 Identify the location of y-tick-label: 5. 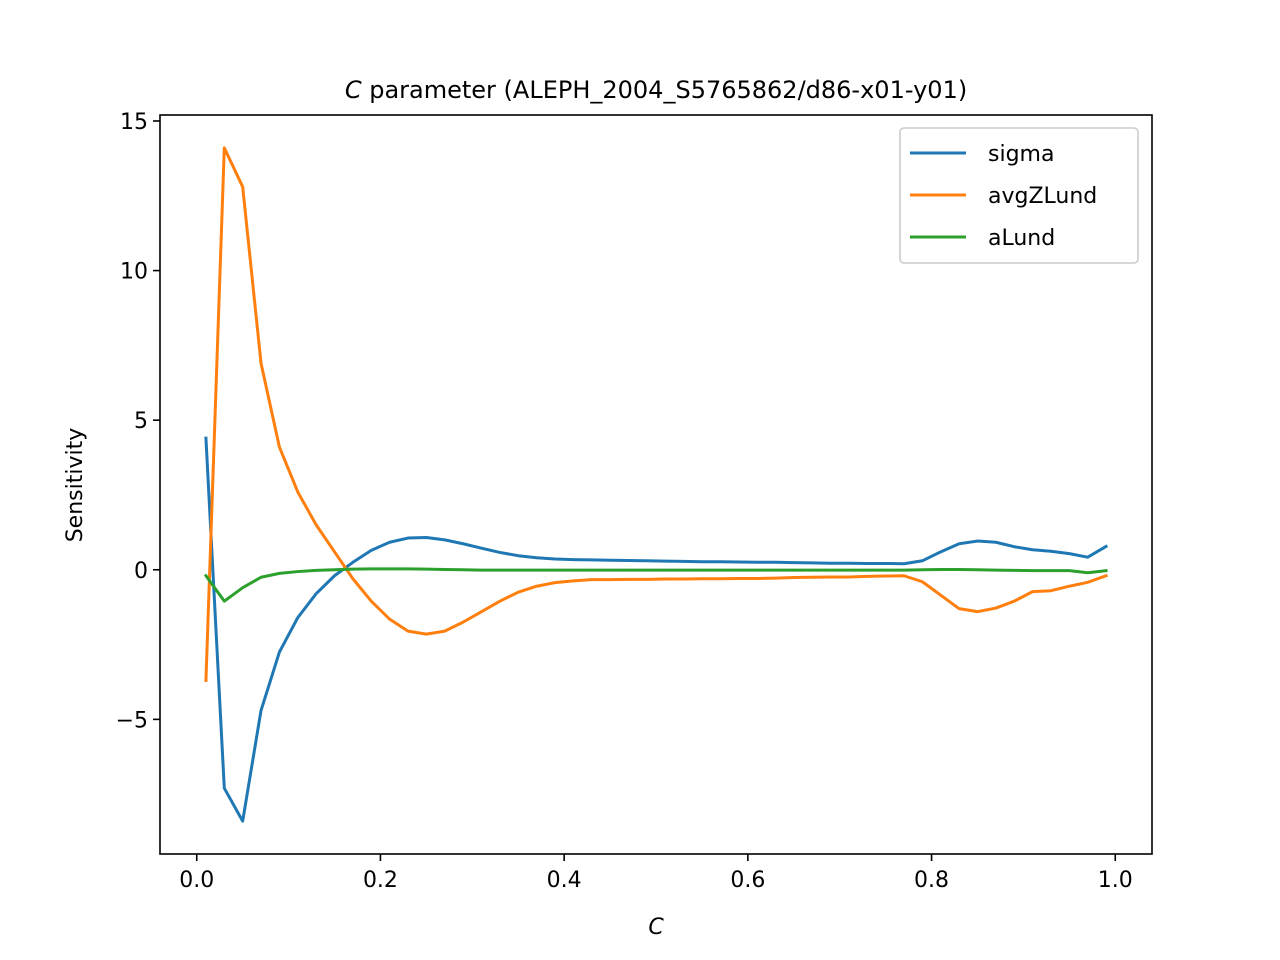
(141, 421).